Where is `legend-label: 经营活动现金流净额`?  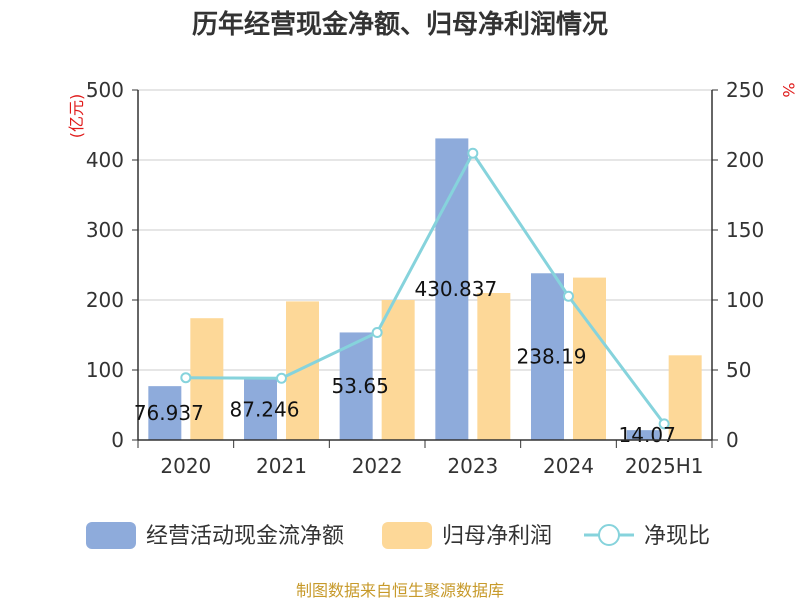
legend-label: 经营活动现金流净额 is located at coordinates (245, 536).